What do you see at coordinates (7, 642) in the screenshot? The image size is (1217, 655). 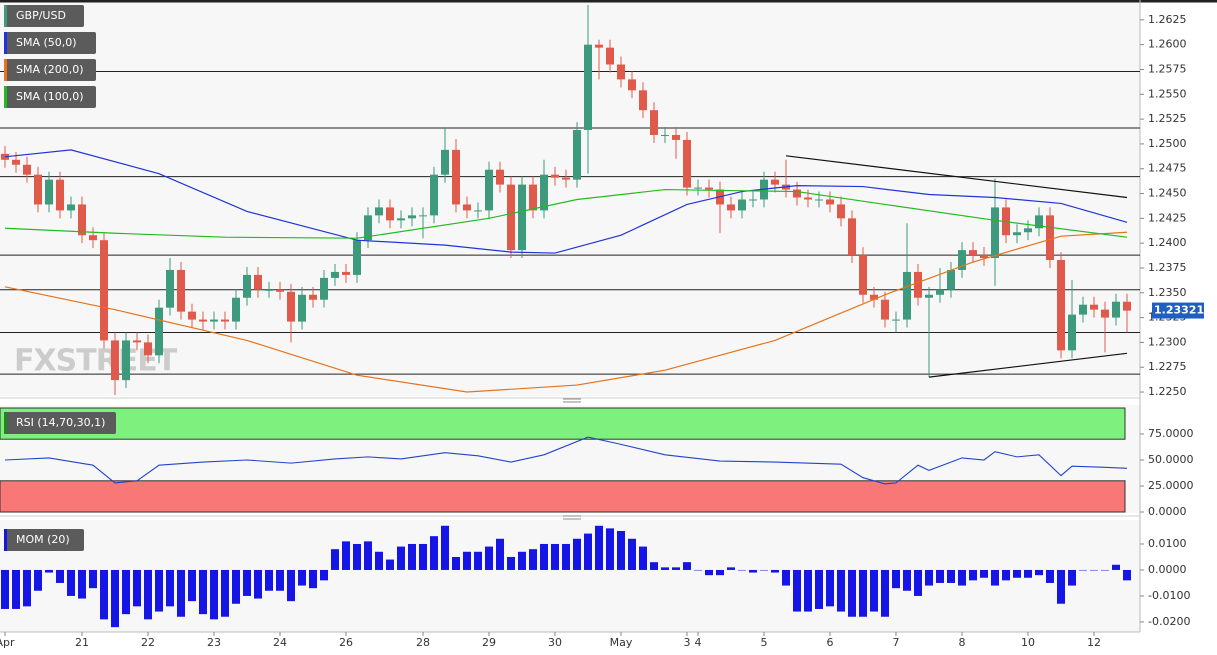 I see `x-tick-label: Apr` at bounding box center [7, 642].